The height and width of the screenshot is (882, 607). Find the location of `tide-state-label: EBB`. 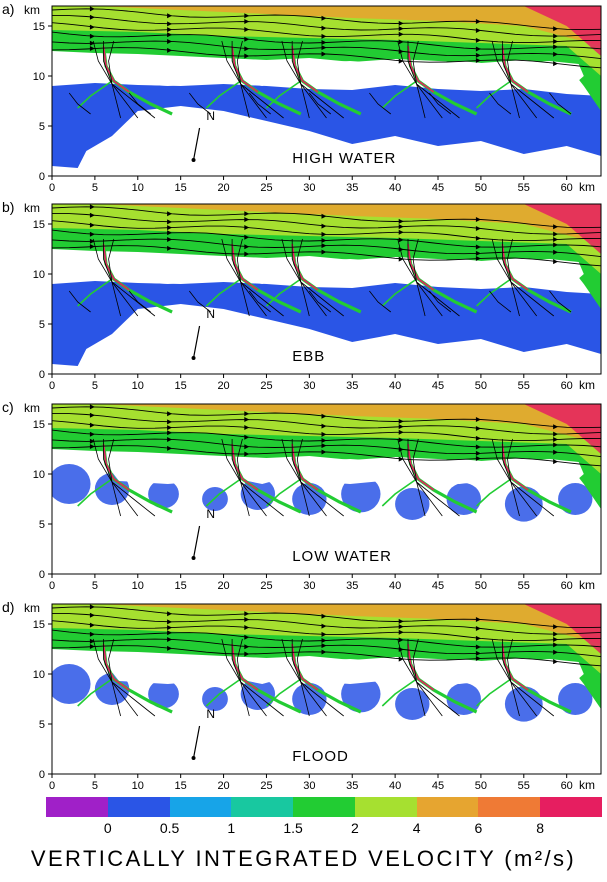

tide-state-label: EBB is located at coordinates (308, 356).